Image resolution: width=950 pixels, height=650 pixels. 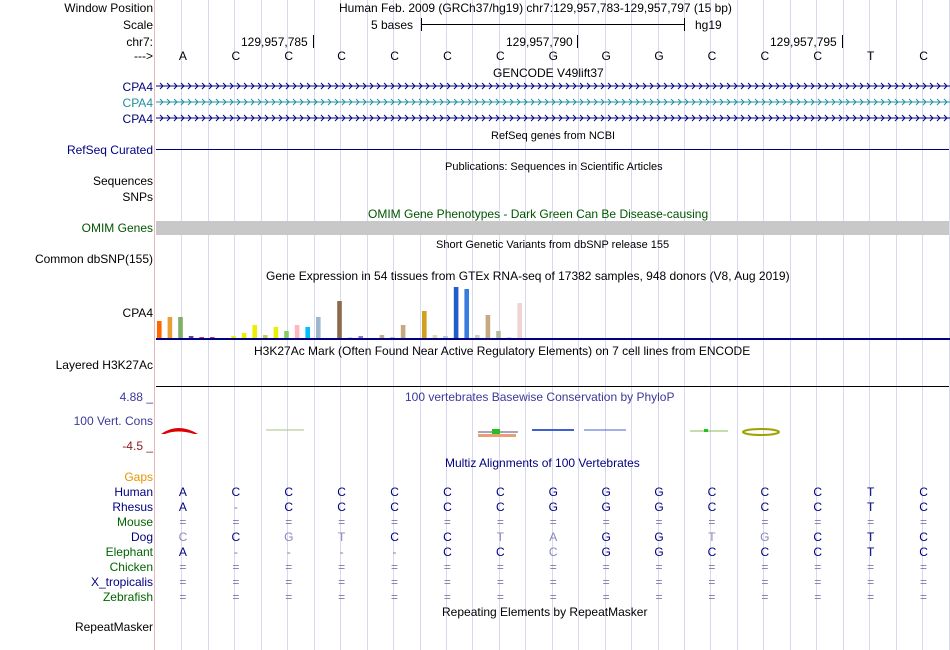 What do you see at coordinates (113, 421) in the screenshot?
I see `phylop-label: 100 Vert. Cons` at bounding box center [113, 421].